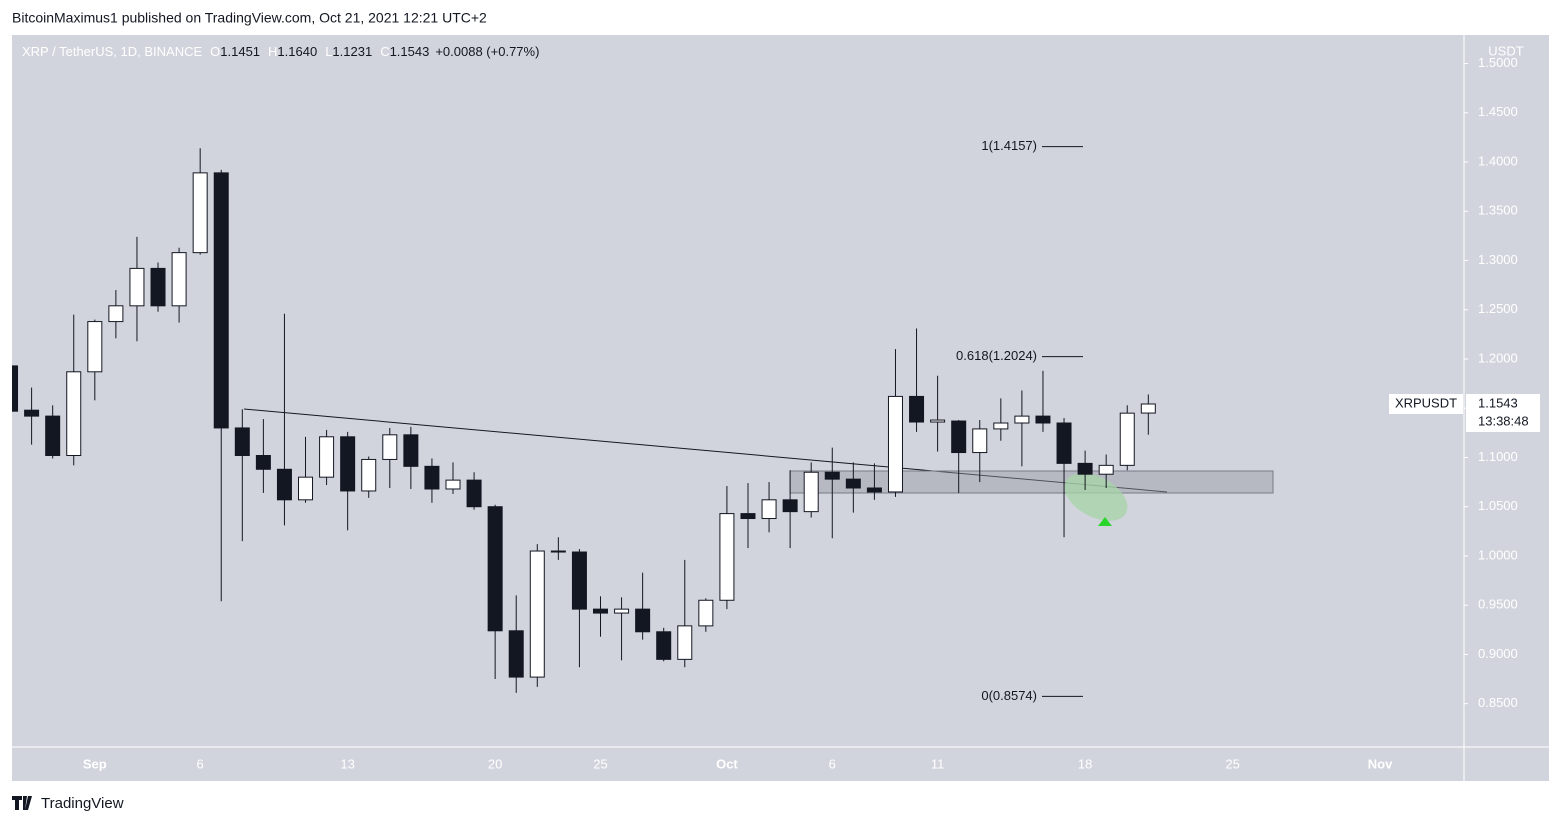 The width and height of the screenshot is (1562, 826). What do you see at coordinates (297, 51) in the screenshot?
I see `legend-ohlc-value: 1.1640` at bounding box center [297, 51].